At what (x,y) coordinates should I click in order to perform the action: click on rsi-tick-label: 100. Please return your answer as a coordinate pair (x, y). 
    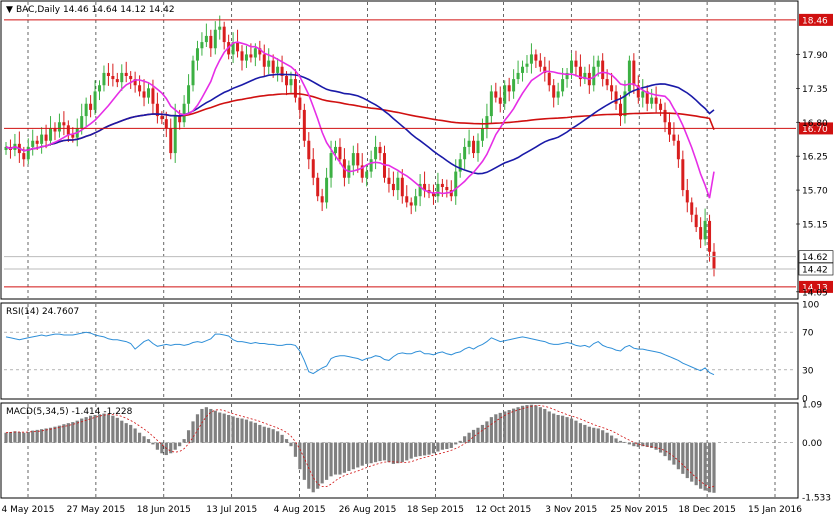
    Looking at the image, I should click on (810, 306).